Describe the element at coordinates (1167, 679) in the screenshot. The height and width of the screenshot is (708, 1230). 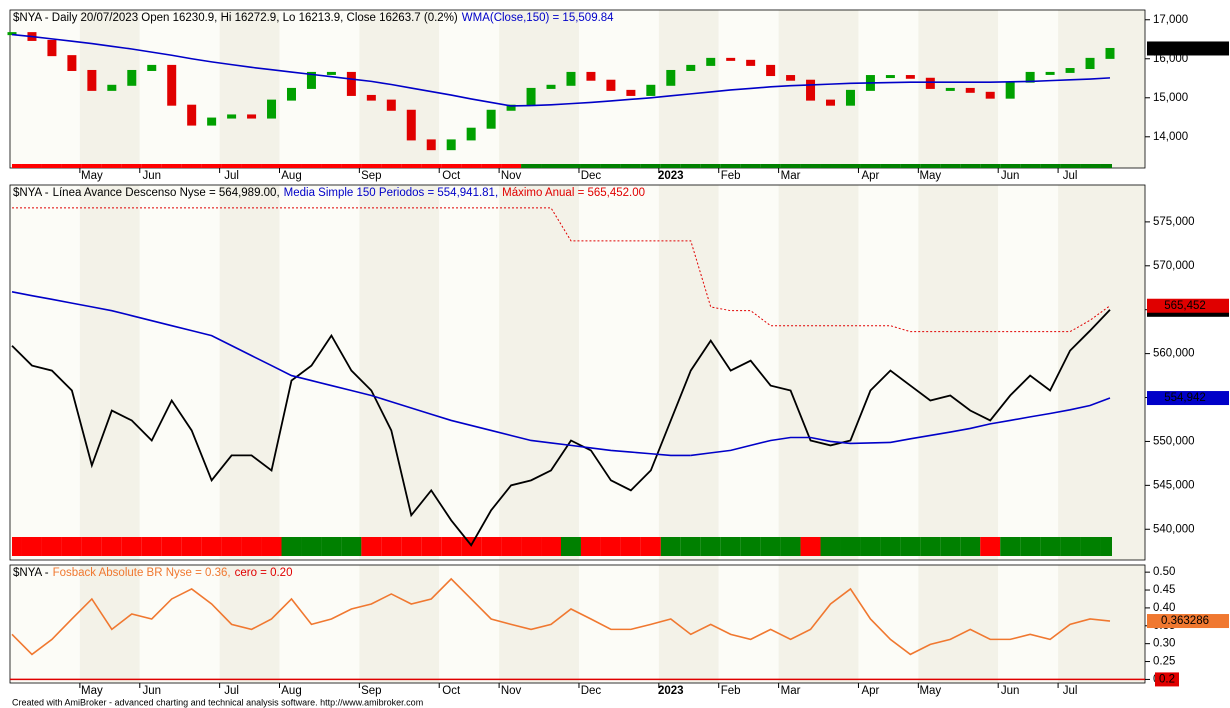
I see `value-tag-label: 0.2` at that location.